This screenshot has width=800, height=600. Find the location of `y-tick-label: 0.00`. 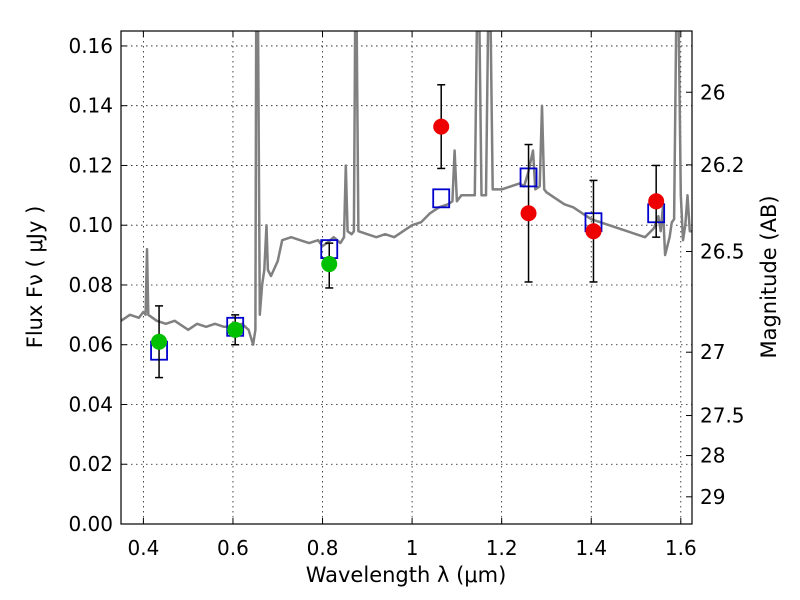

y-tick-label: 0.00 is located at coordinates (90, 524).